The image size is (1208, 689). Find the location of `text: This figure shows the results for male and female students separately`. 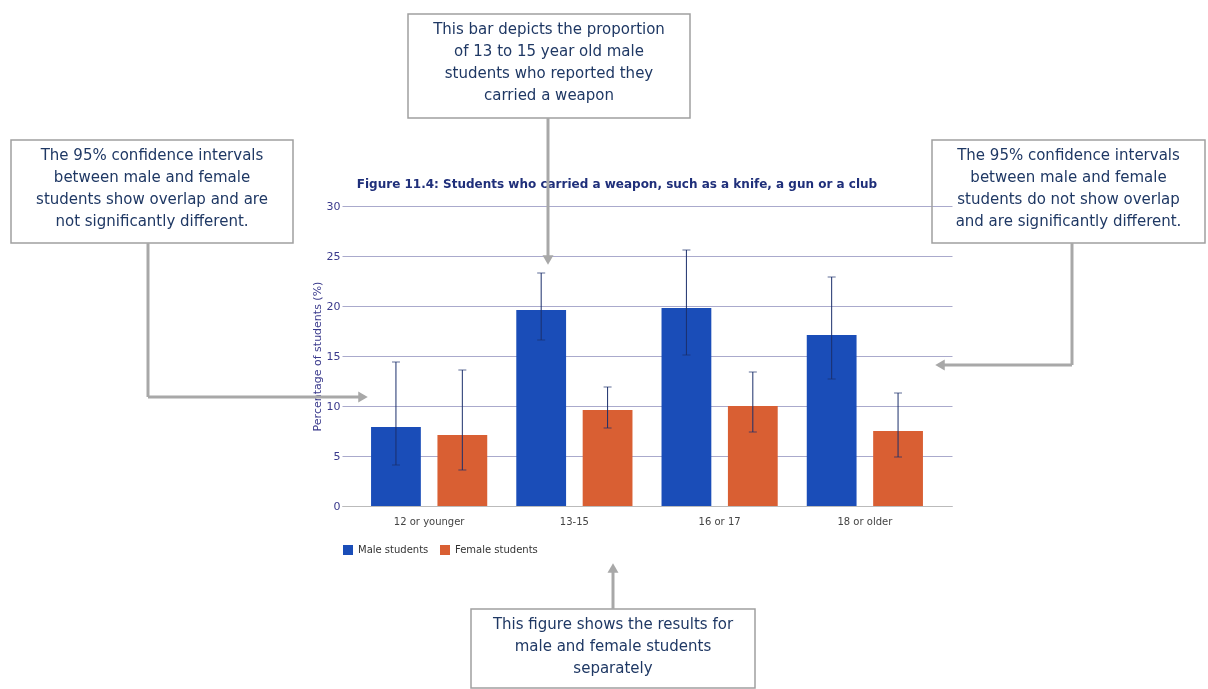

text: This figure shows the results for male and female students separately is located at coordinates (612, 646).